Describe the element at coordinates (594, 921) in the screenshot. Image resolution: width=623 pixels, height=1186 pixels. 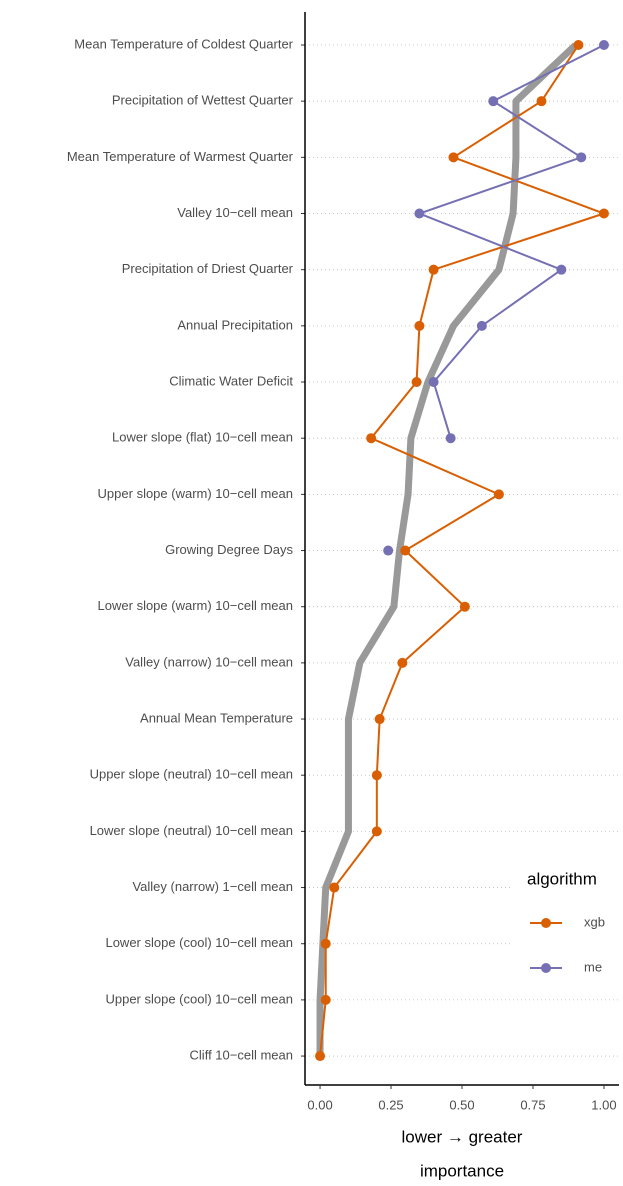
I see `legend-label: xgb` at that location.